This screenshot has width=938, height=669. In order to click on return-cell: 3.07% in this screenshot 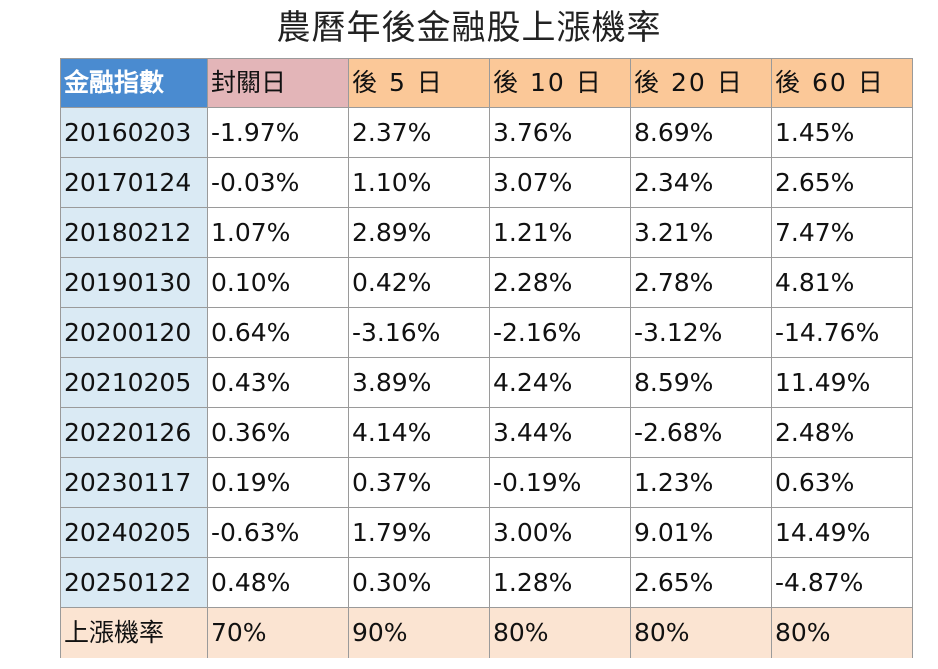, I will do `click(560, 182)`.